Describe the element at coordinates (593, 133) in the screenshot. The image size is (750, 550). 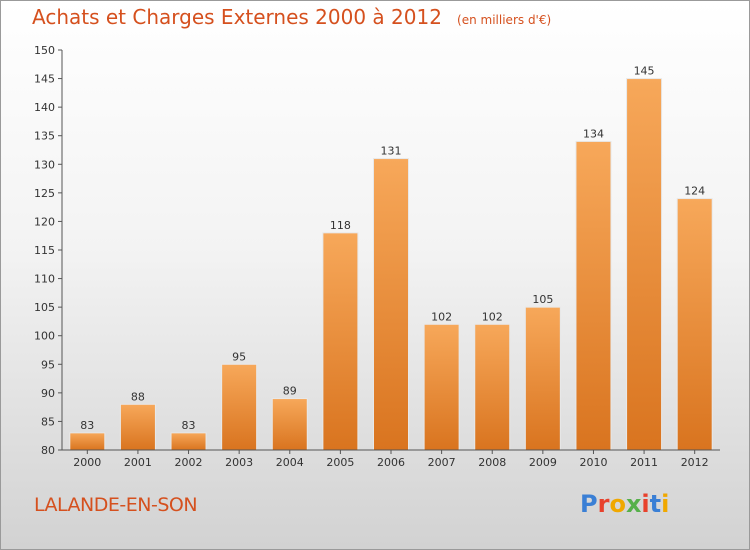
I see `bar-value-label: 134` at that location.